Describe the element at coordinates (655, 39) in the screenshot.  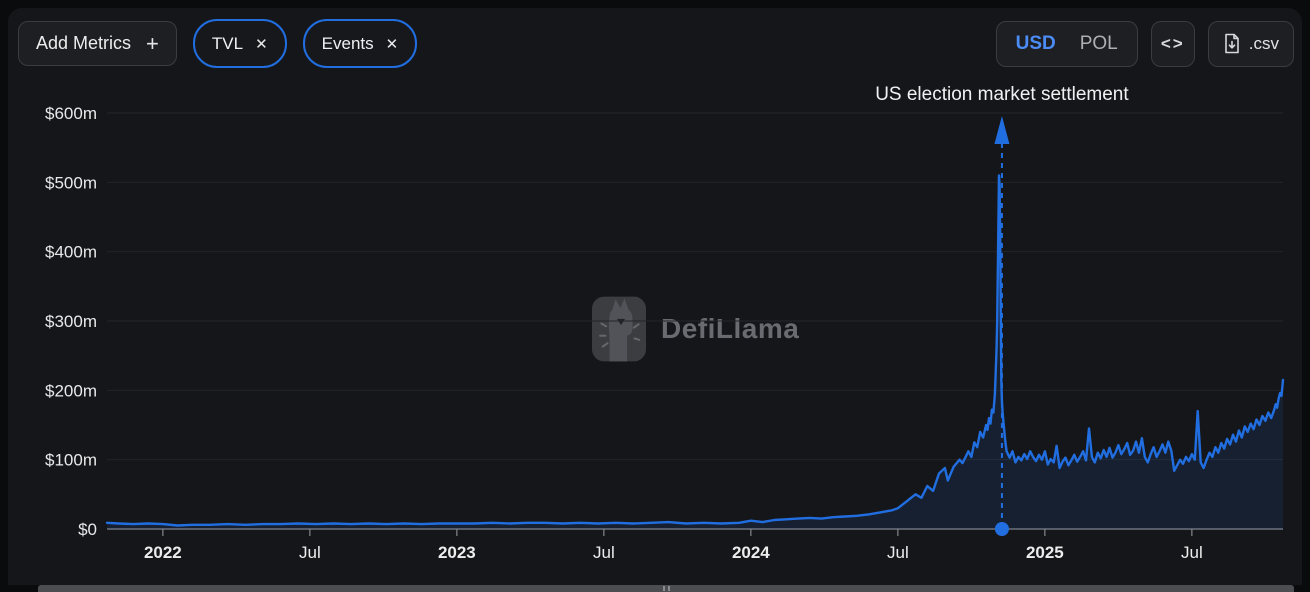
I see `chart-toolbar: Add Metrics + TVL ✕ Events ✕ USD POL <>` at that location.